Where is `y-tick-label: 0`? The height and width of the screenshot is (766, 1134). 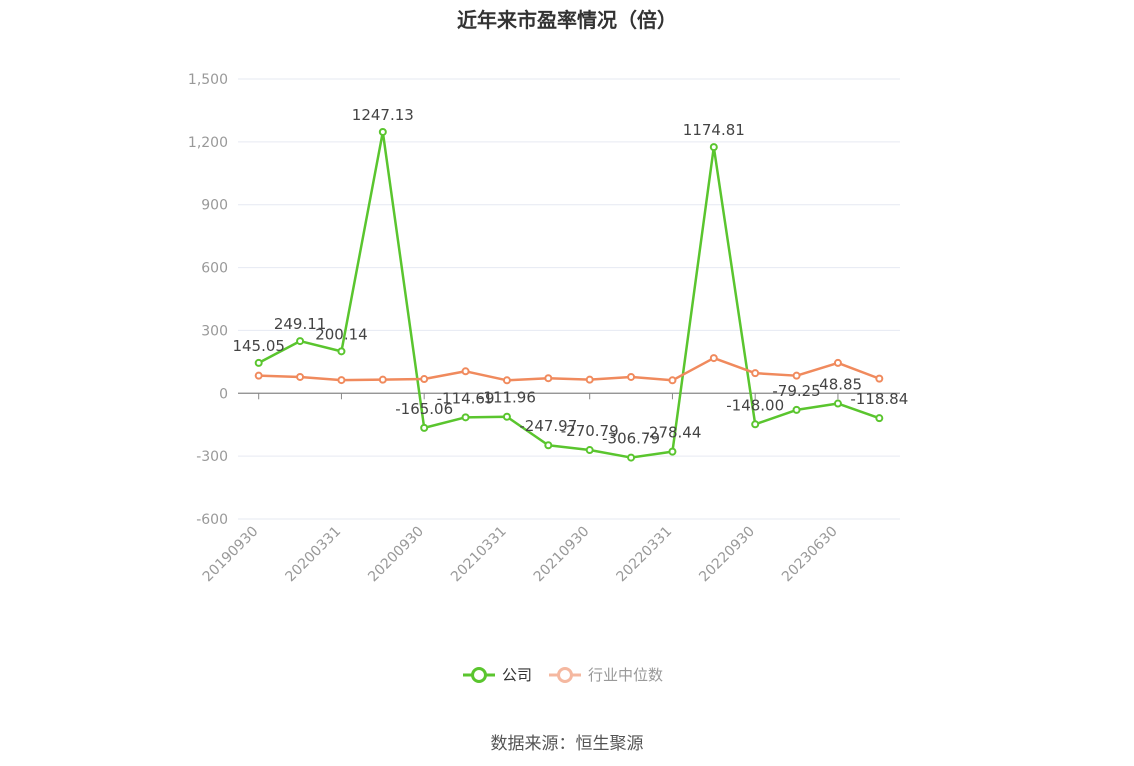
y-tick-label: 0 is located at coordinates (223, 394).